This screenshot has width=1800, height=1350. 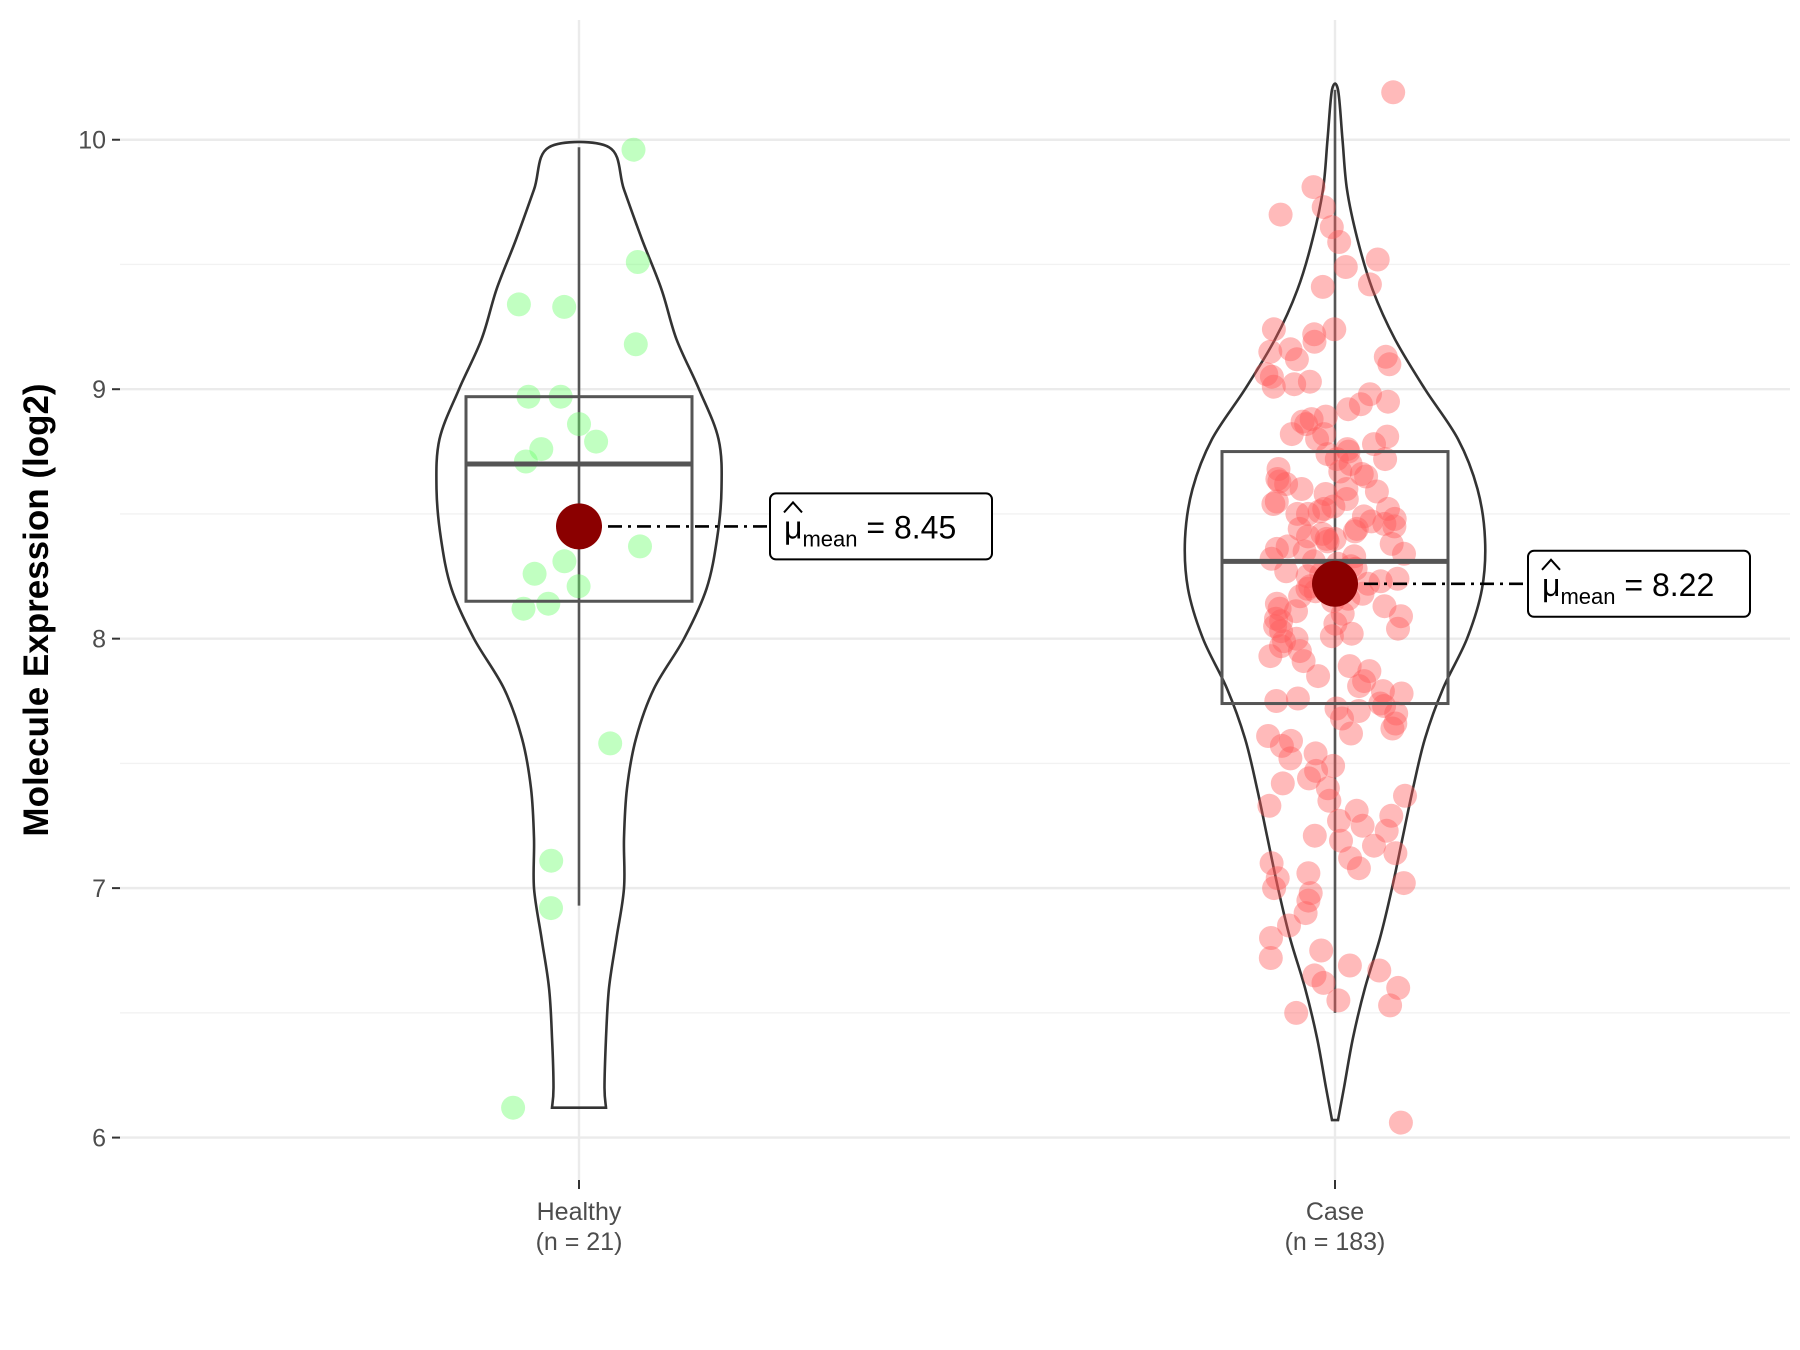 I want to click on x-tick-label-name: Case, so click(x=1335, y=1212).